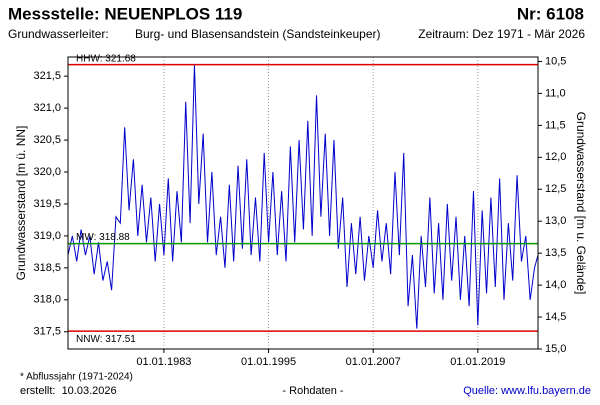 The height and width of the screenshot is (405, 600). I want to click on reference-label: HHW: 321.68, so click(106, 58).